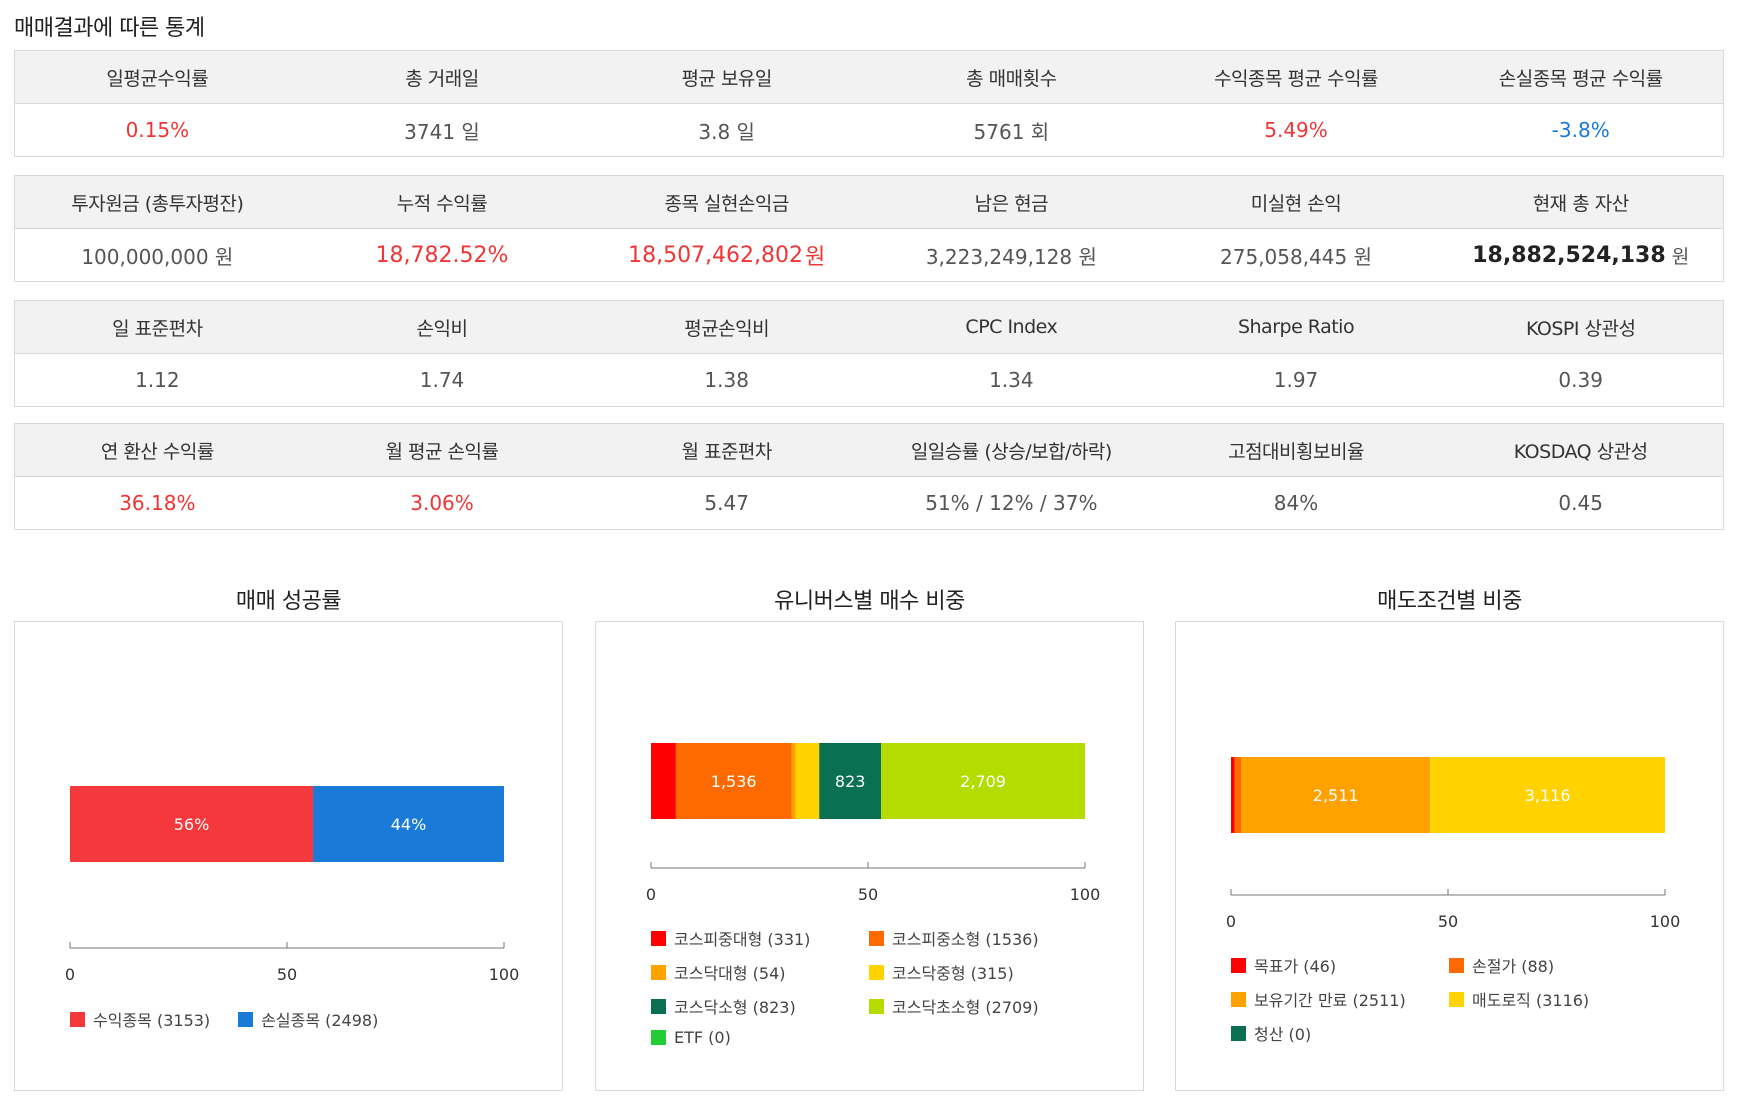 This screenshot has width=1738, height=1107. Describe the element at coordinates (157, 380) in the screenshot. I see `value-daily-stddev: 1.12` at that location.